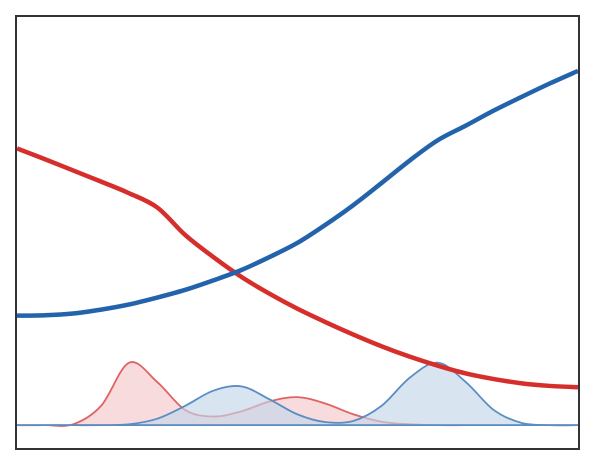  I want to click on density-area, so click(298, 394).